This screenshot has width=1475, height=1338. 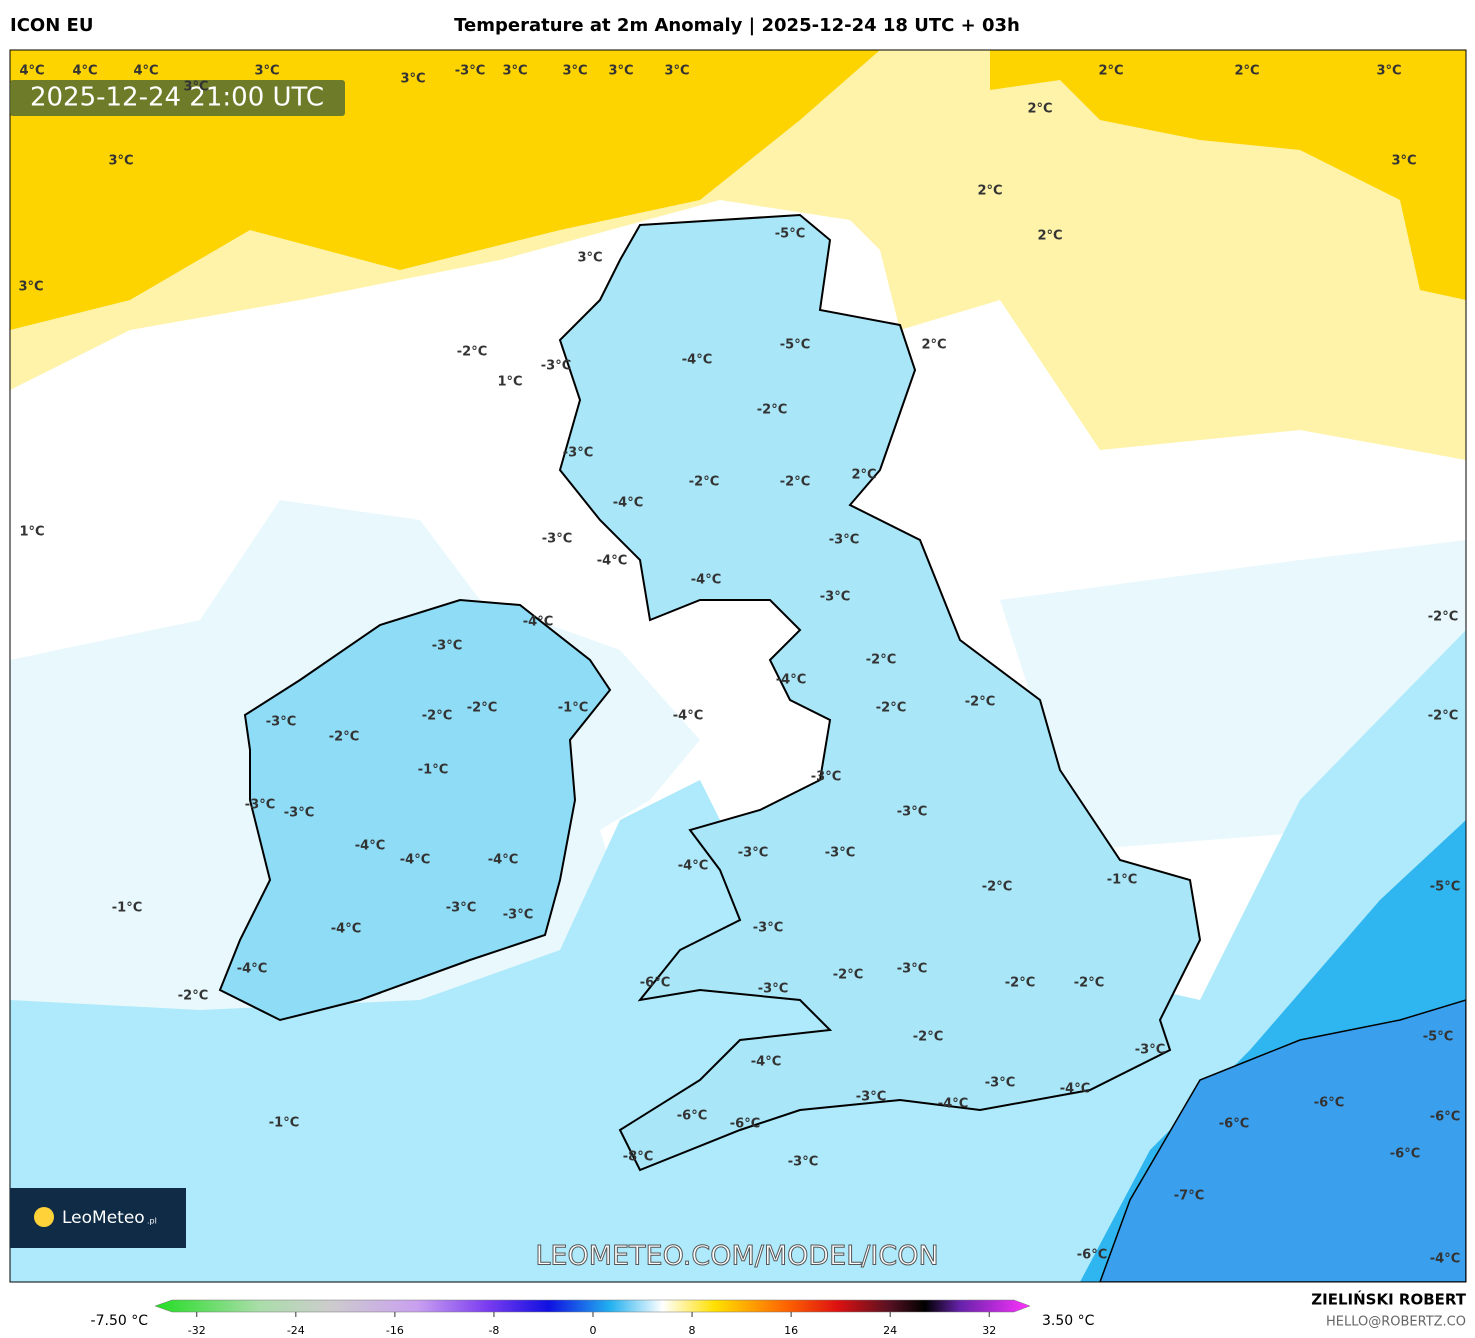 I want to click on author: ZIELIŃSKI ROBERT, so click(x=1388, y=1299).